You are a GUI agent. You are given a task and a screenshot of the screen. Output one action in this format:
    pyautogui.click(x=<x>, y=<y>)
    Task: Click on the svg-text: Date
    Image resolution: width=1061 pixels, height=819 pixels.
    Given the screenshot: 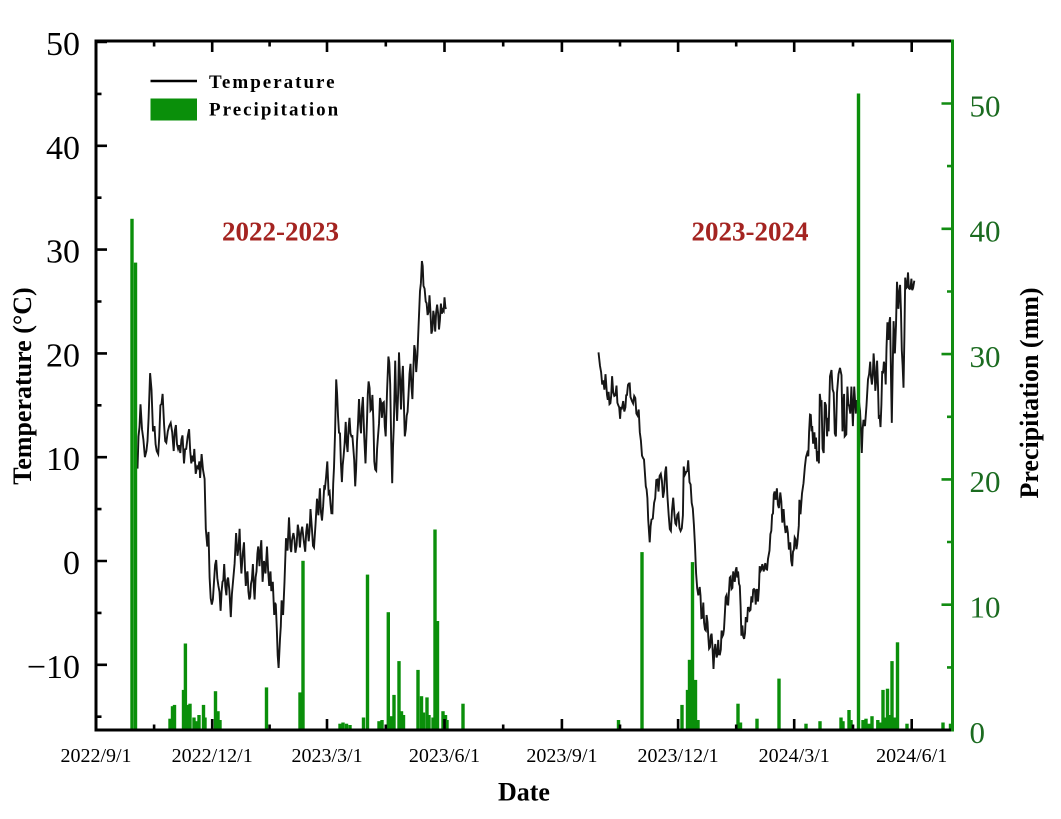 What is the action you would take?
    pyautogui.click(x=524, y=792)
    